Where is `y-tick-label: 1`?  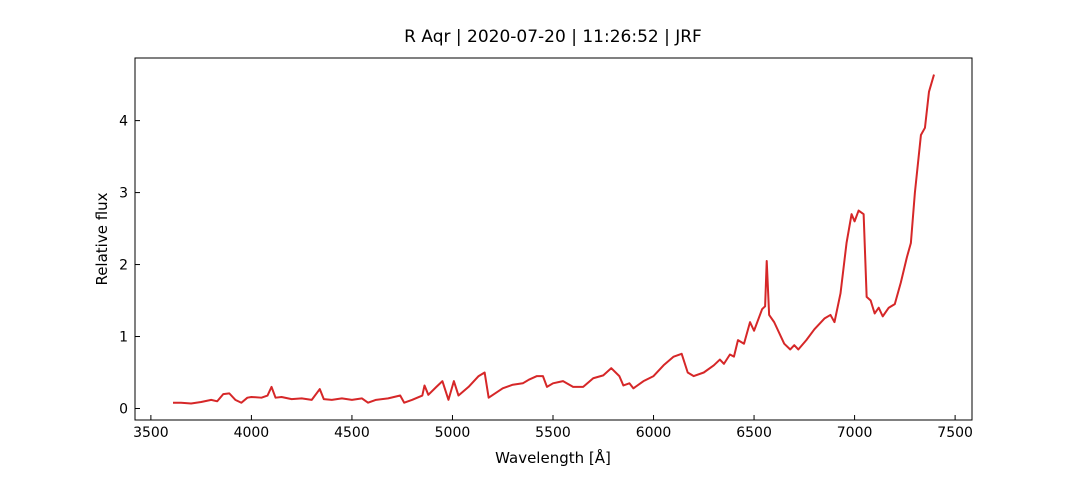 y-tick-label: 1 is located at coordinates (123, 338).